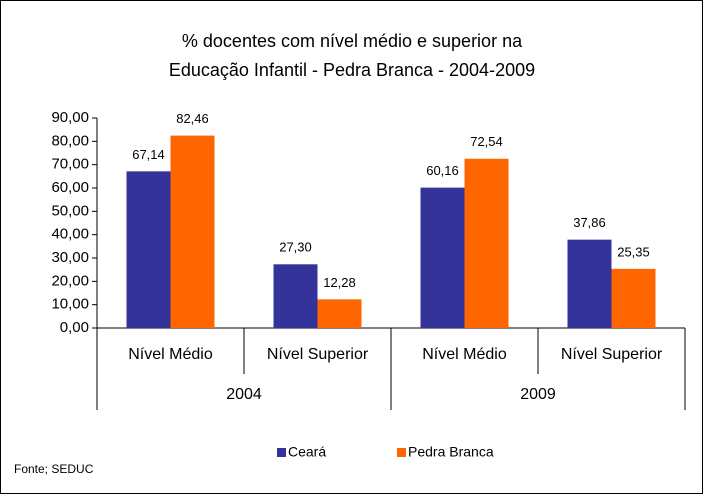  What do you see at coordinates (352, 41) in the screenshot?
I see `chart-title: % docentes com nível médio e superior na` at bounding box center [352, 41].